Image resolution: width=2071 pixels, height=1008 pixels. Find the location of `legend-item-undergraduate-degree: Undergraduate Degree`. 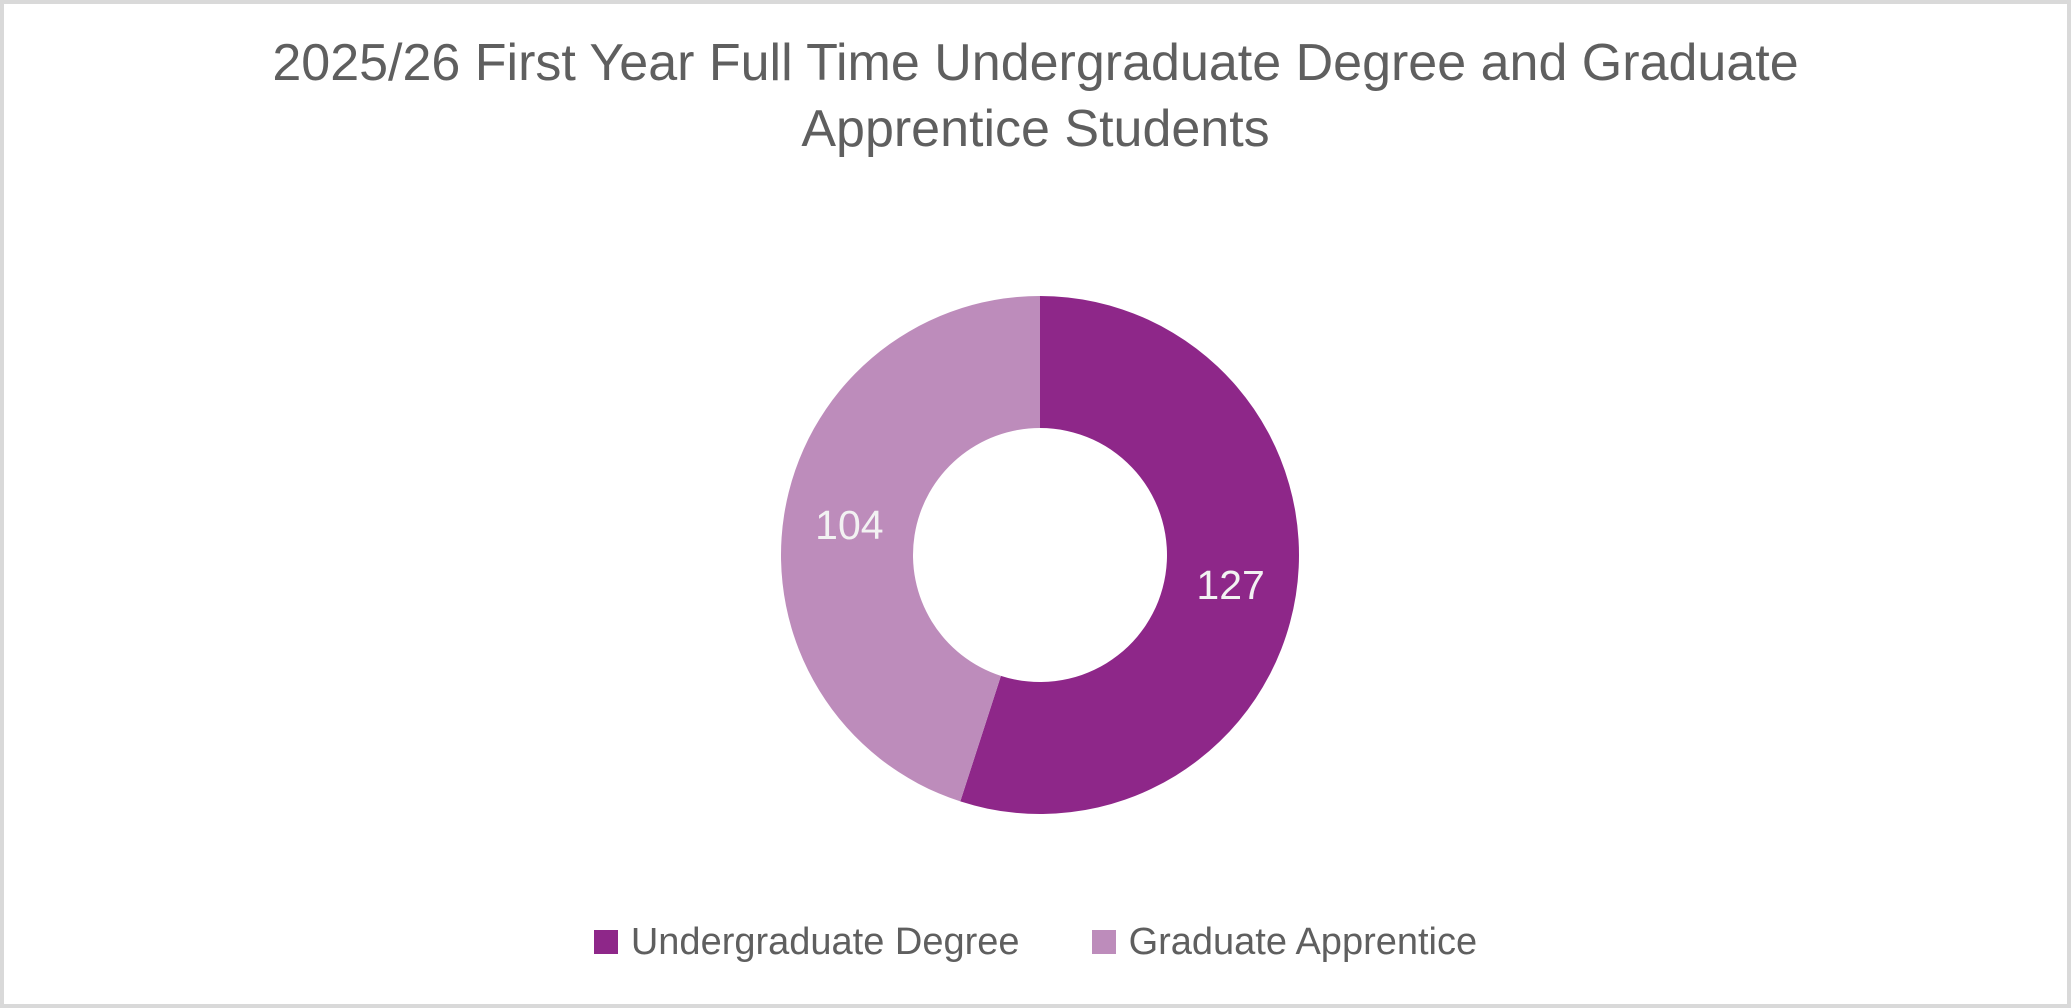

legend-item-undergraduate-degree: Undergraduate Degree is located at coordinates (806, 942).